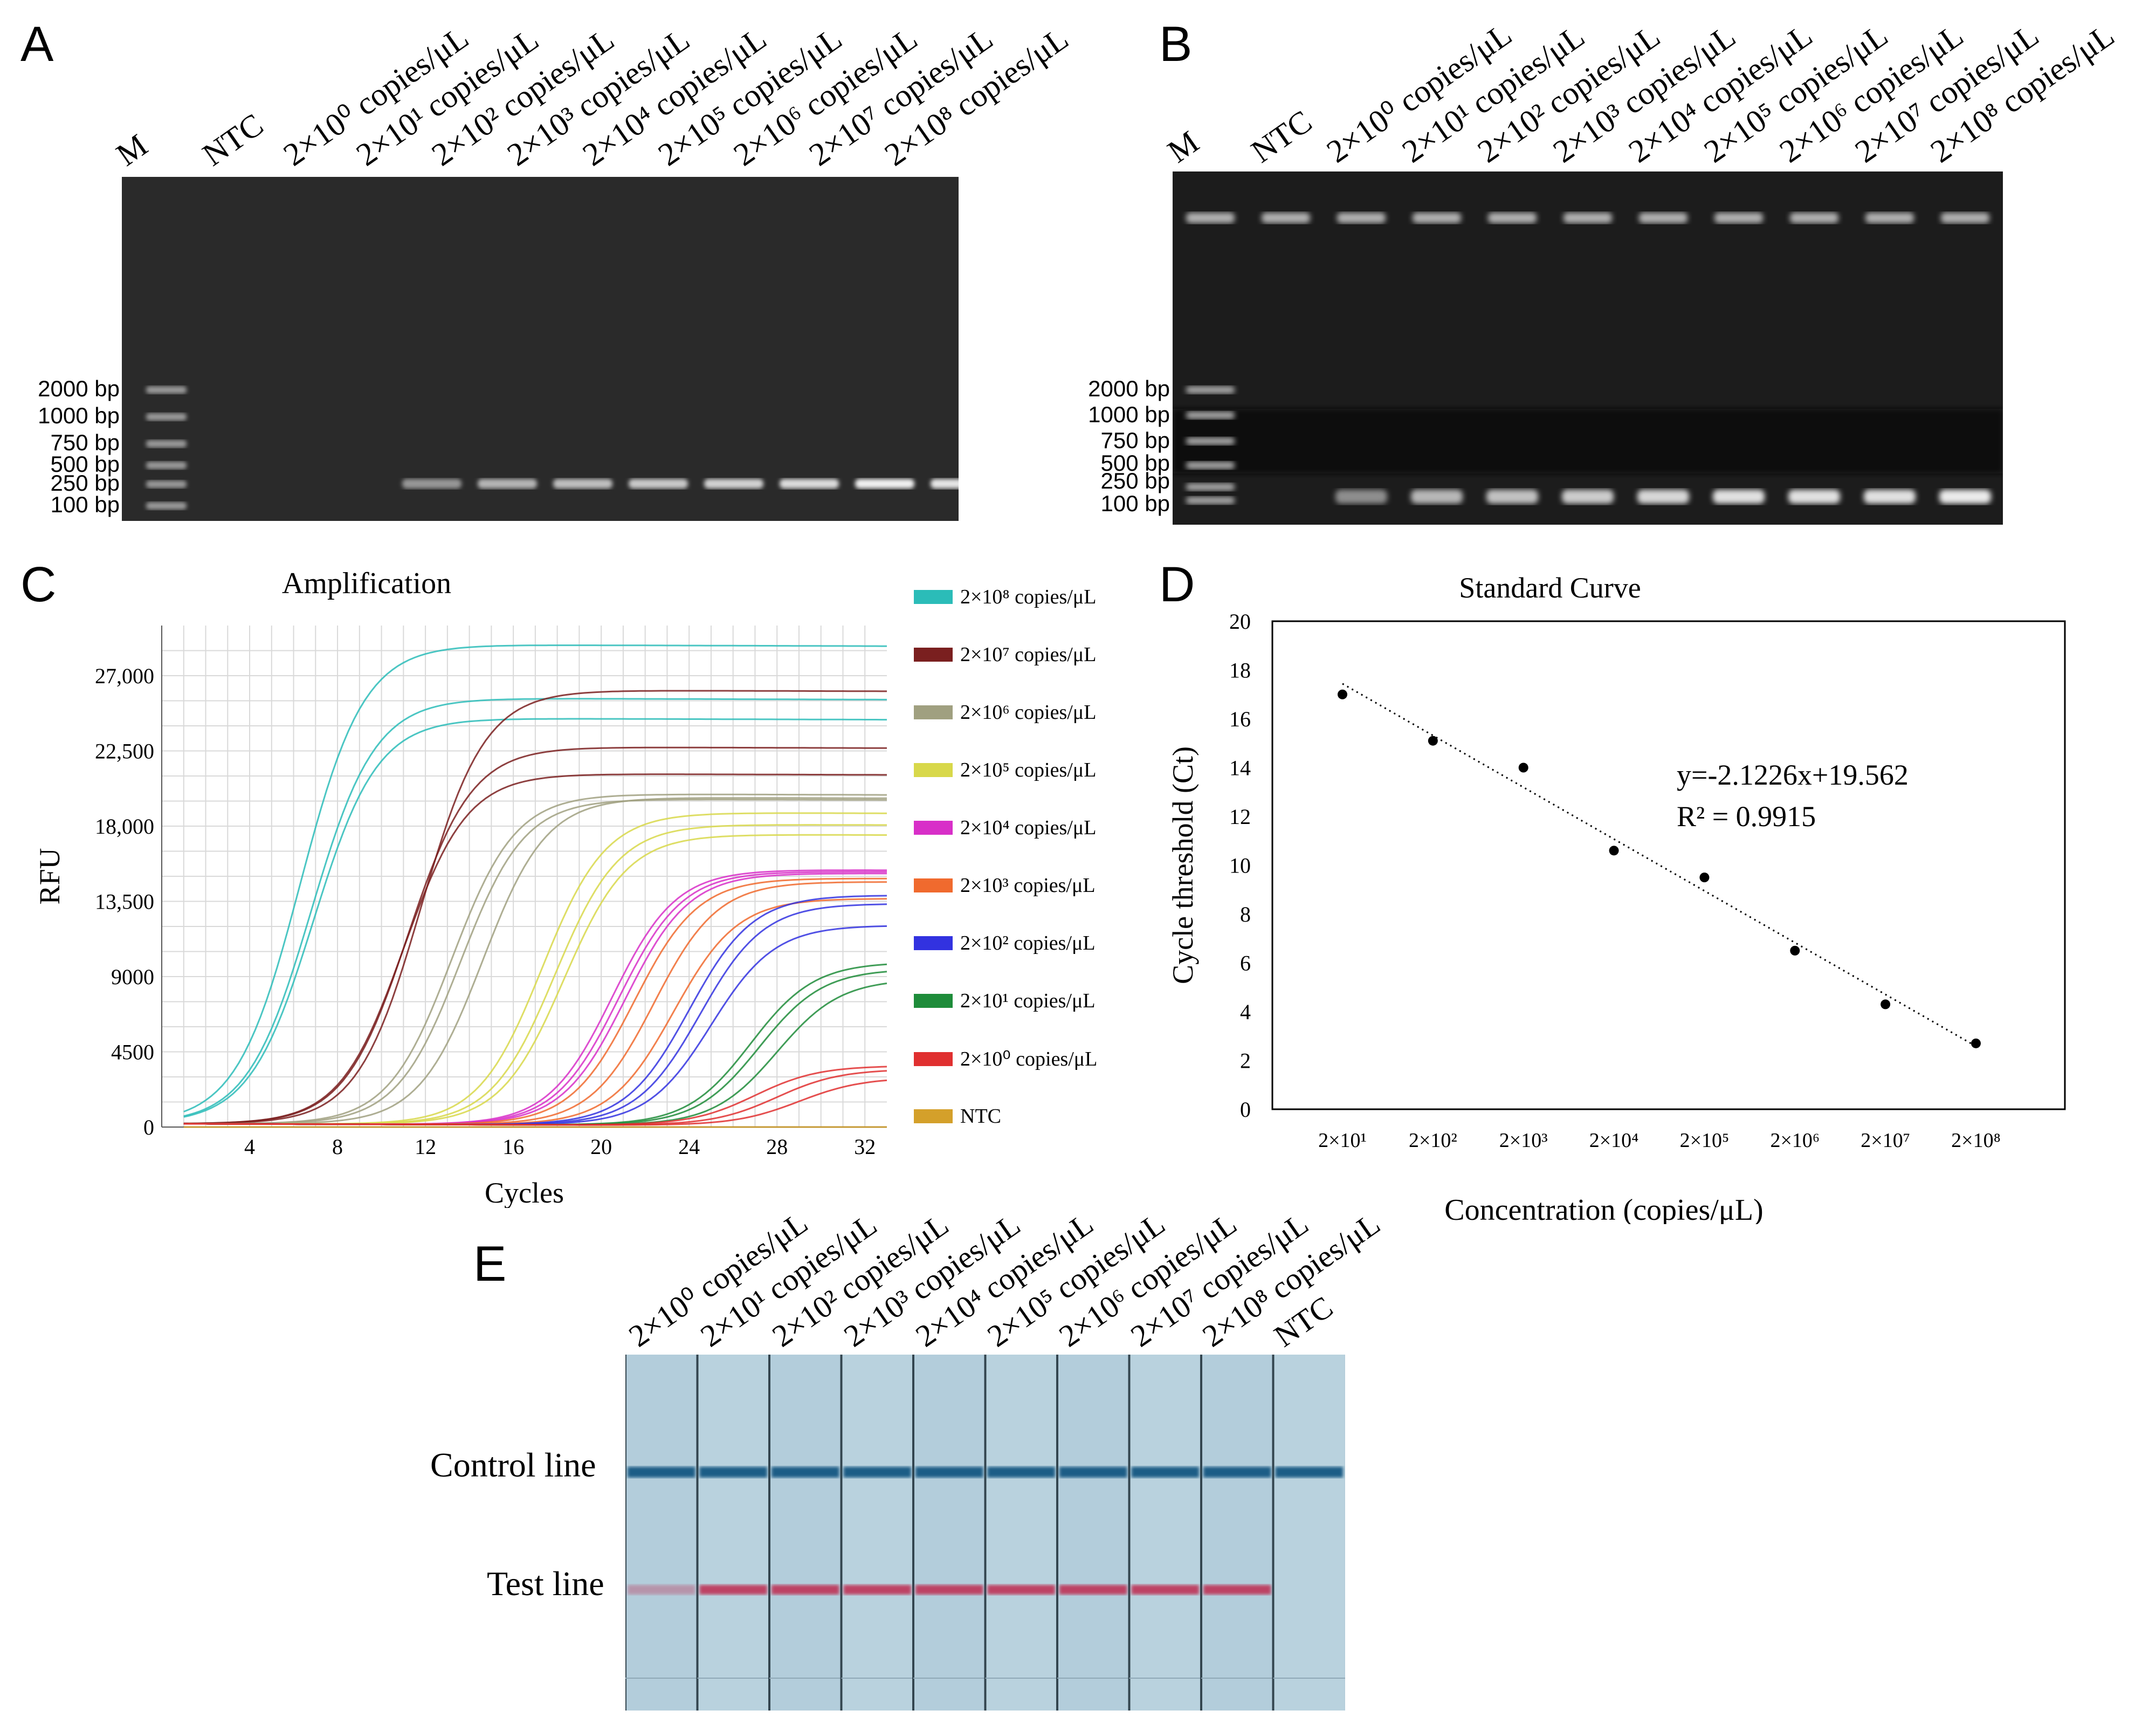 The image size is (2156, 1724). What do you see at coordinates (1588, 358) in the screenshot?
I see `gel-b-bands` at bounding box center [1588, 358].